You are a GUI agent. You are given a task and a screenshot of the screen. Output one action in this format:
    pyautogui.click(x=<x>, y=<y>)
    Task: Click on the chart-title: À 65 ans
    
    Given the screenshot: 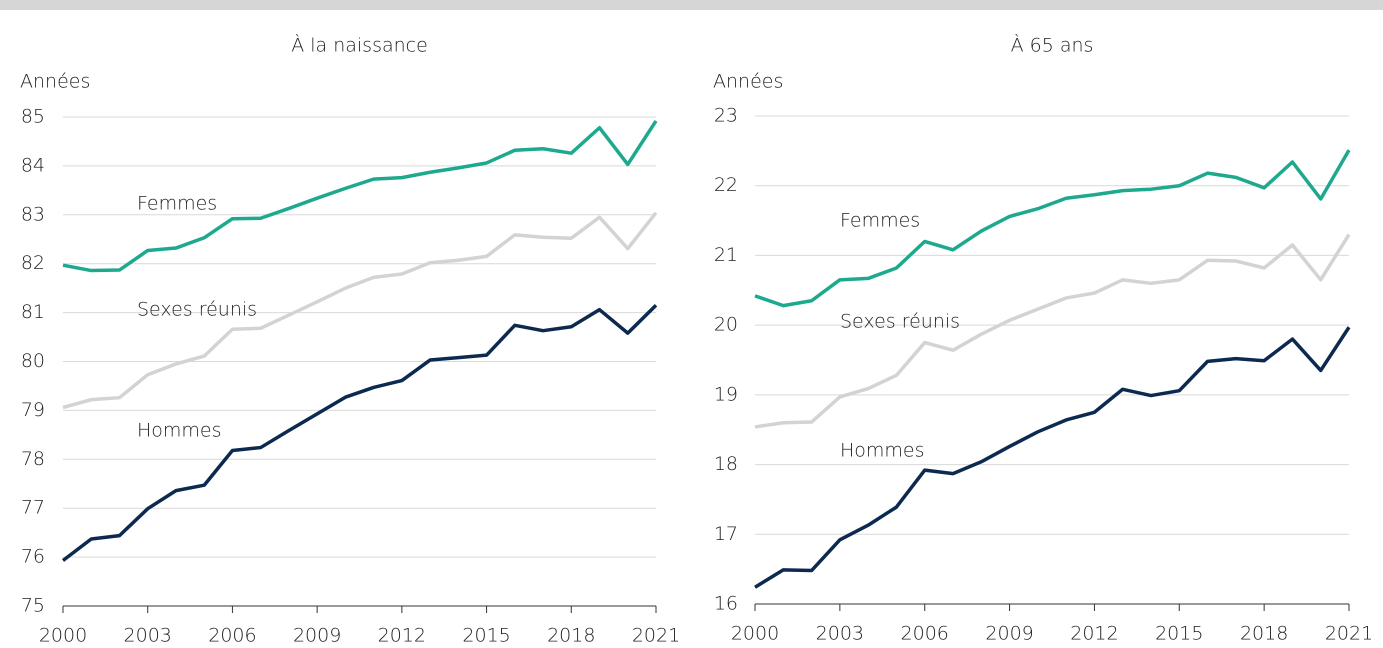 What is the action you would take?
    pyautogui.click(x=1052, y=45)
    